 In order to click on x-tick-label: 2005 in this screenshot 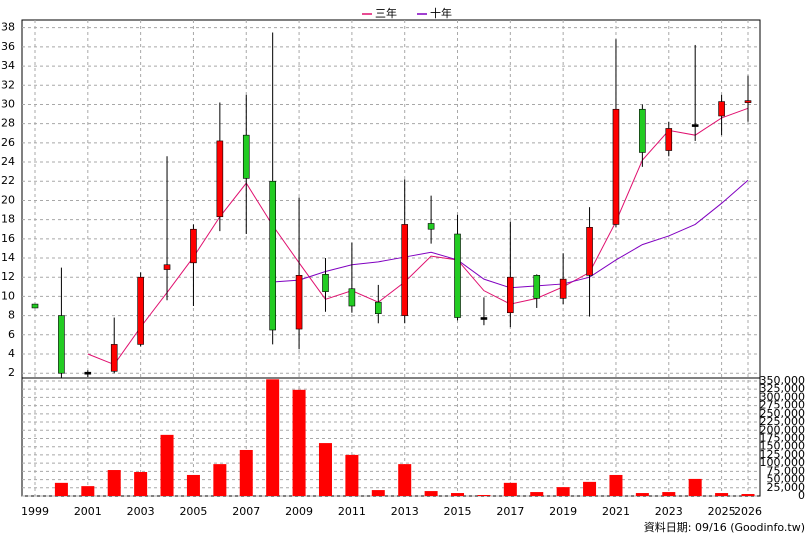, I will do `click(193, 511)`.